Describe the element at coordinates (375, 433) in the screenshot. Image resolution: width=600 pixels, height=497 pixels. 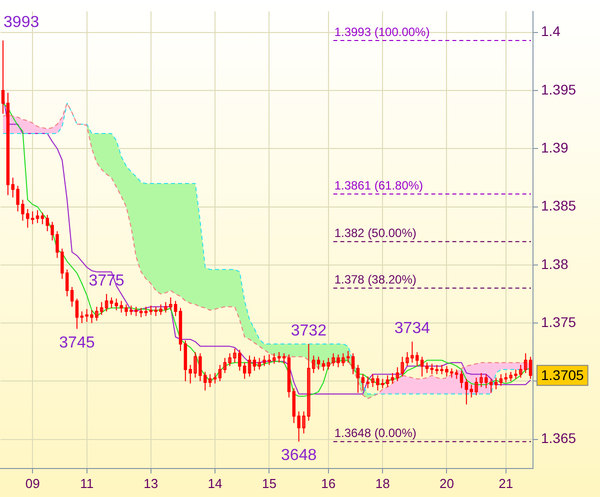
I see `ref-line-label: 1.3648 (0.00%)` at that location.